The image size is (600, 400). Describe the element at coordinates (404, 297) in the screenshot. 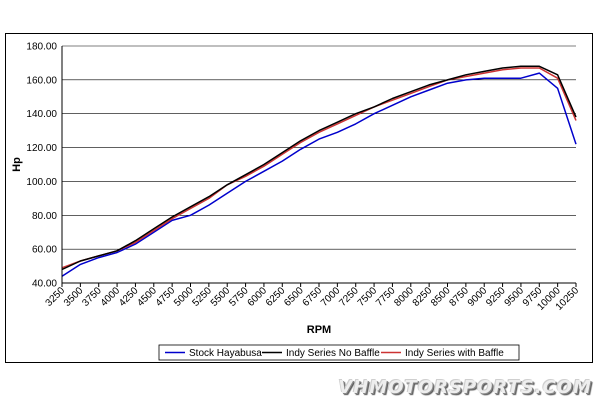

I see `x-tick-label: 8000` at that location.